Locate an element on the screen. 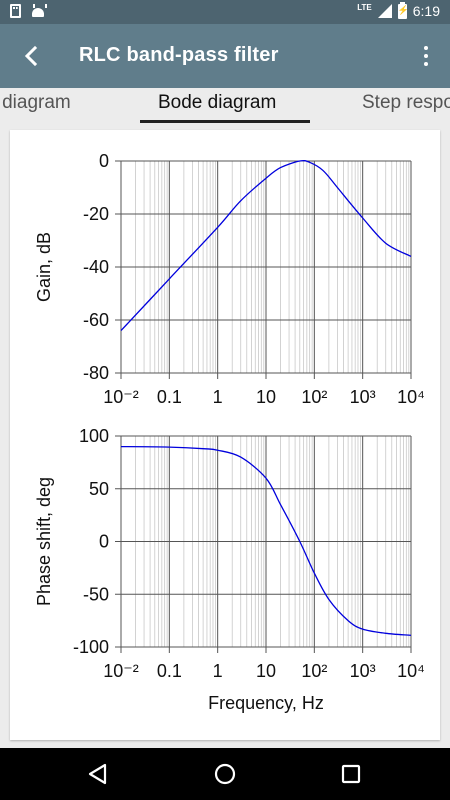 The width and height of the screenshot is (450, 800). arrow-back-icon is located at coordinates (31, 56).